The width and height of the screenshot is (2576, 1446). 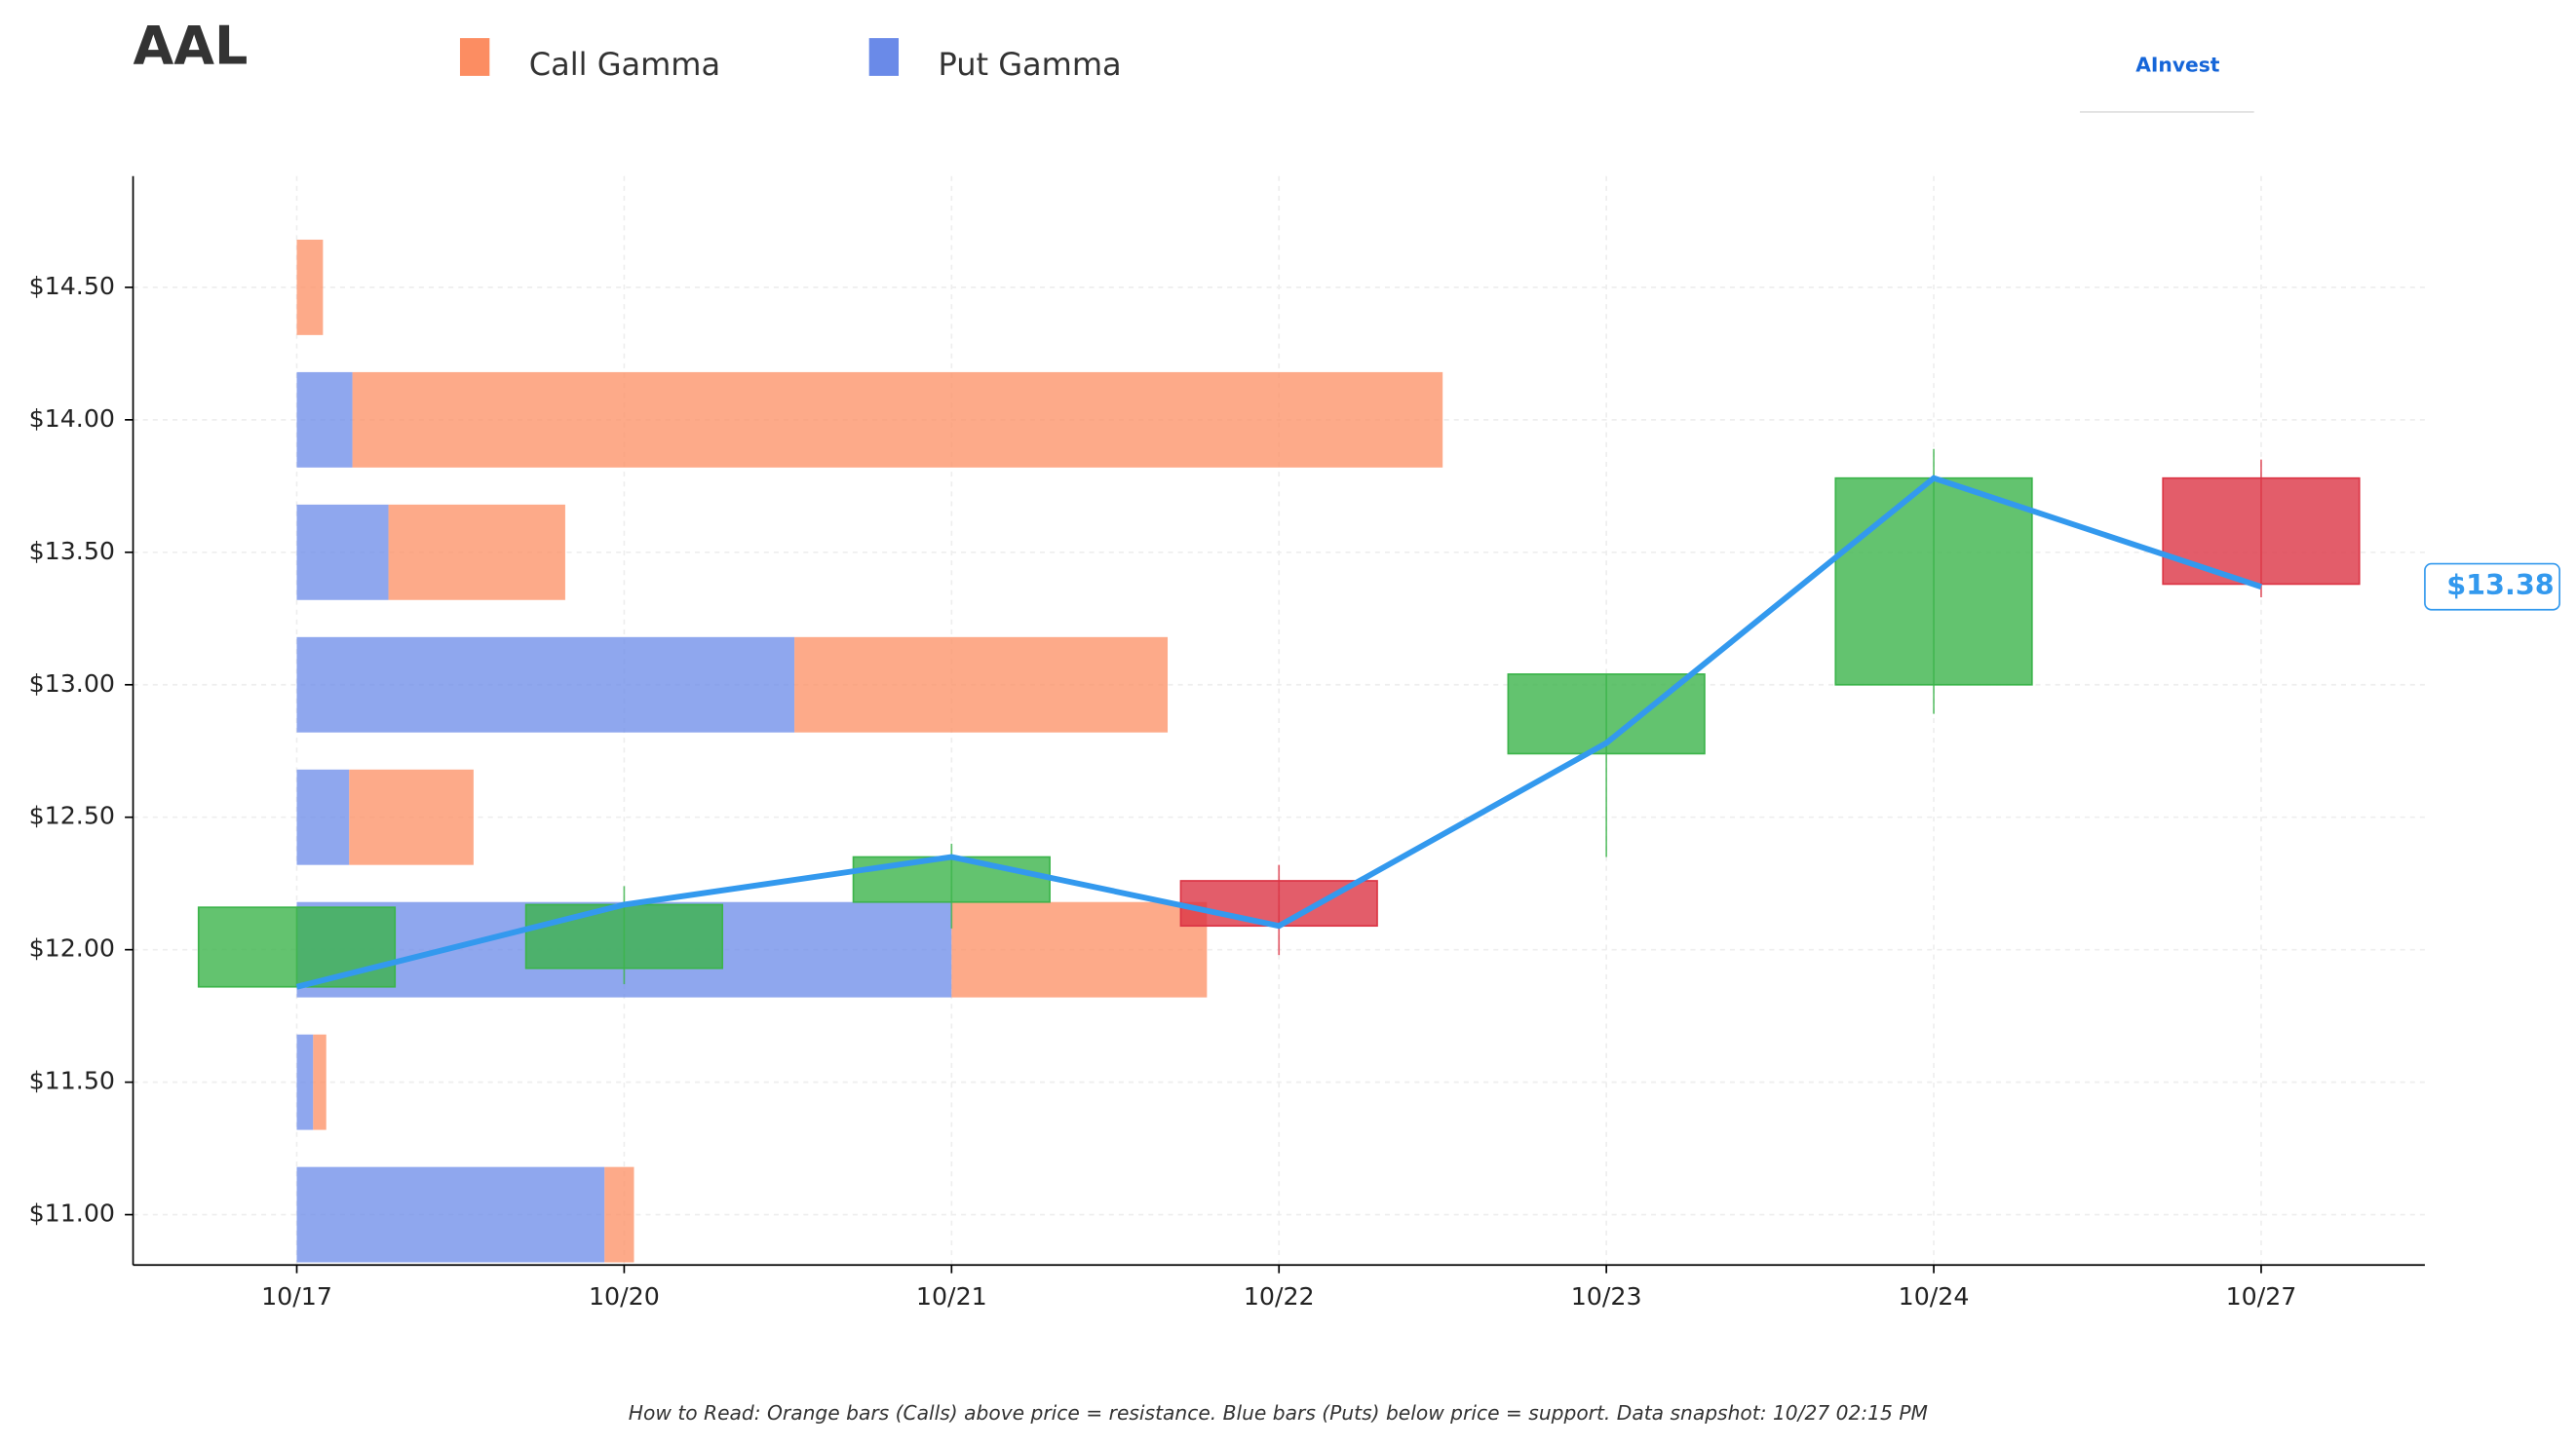 I want to click on y-tick-label: $13.50, so click(x=72, y=551).